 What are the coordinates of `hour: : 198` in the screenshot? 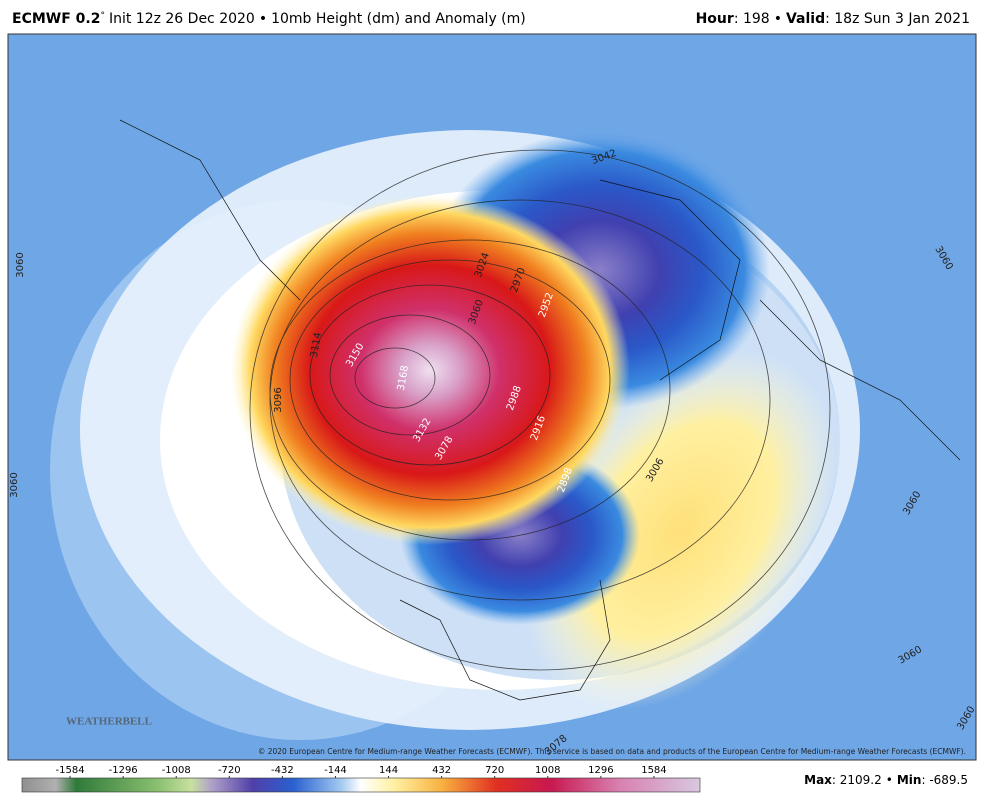 It's located at (752, 19).